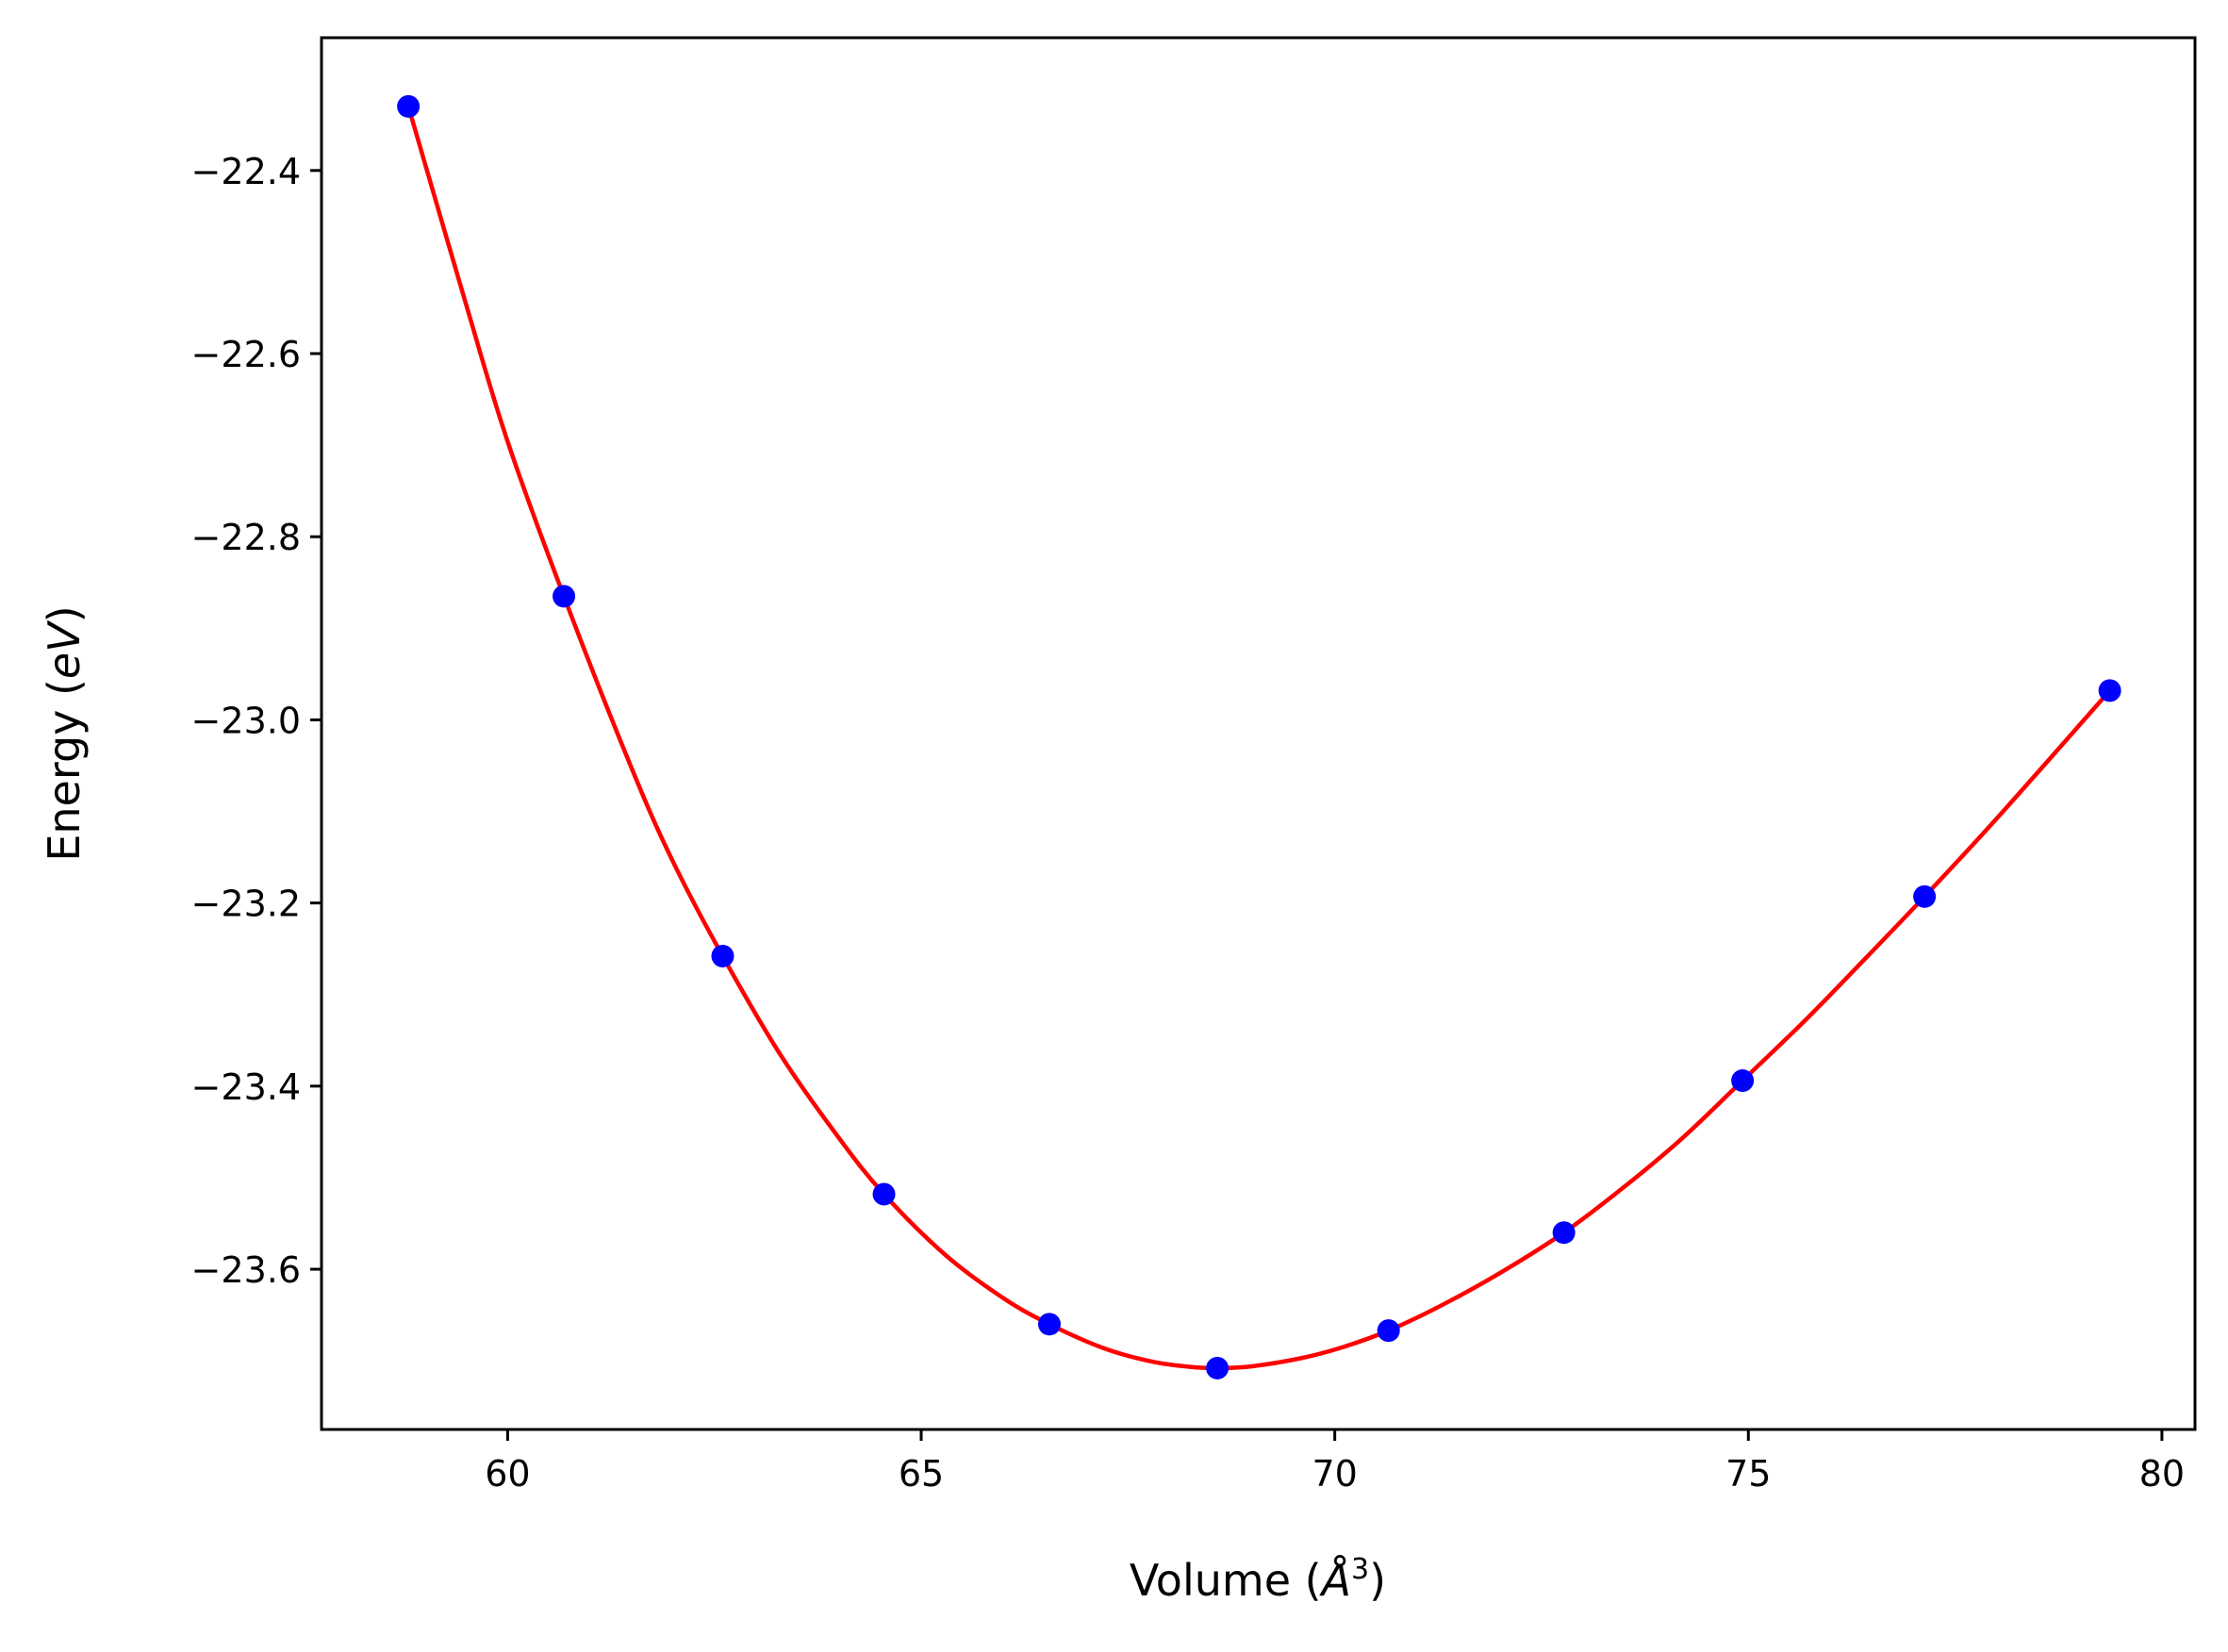 This screenshot has height=1652, width=2228. Describe the element at coordinates (1258, 1579) in the screenshot. I see `x-axis-label: Volume (Å3)` at that location.